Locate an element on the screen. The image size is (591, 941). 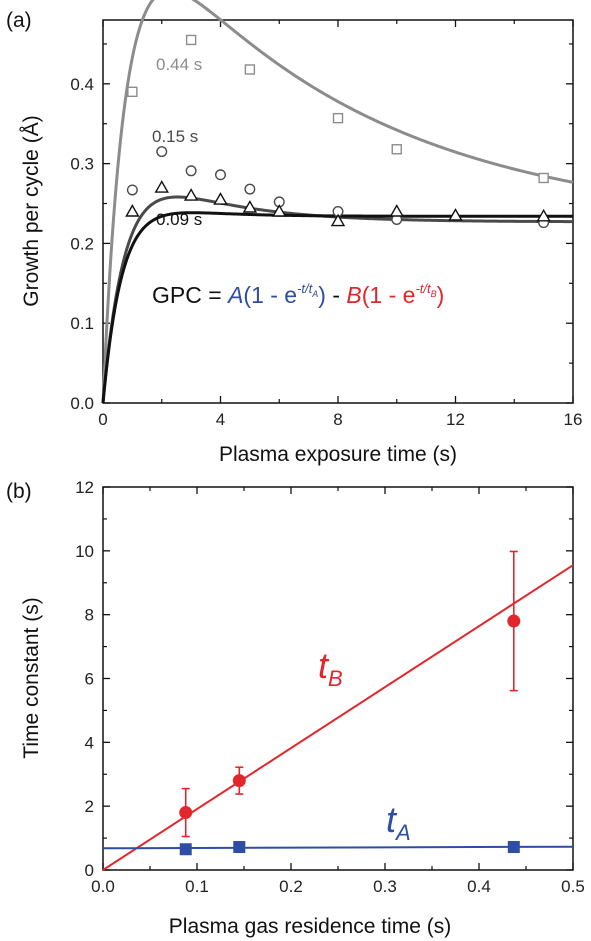
tA-label: tA is located at coordinates (398, 822).